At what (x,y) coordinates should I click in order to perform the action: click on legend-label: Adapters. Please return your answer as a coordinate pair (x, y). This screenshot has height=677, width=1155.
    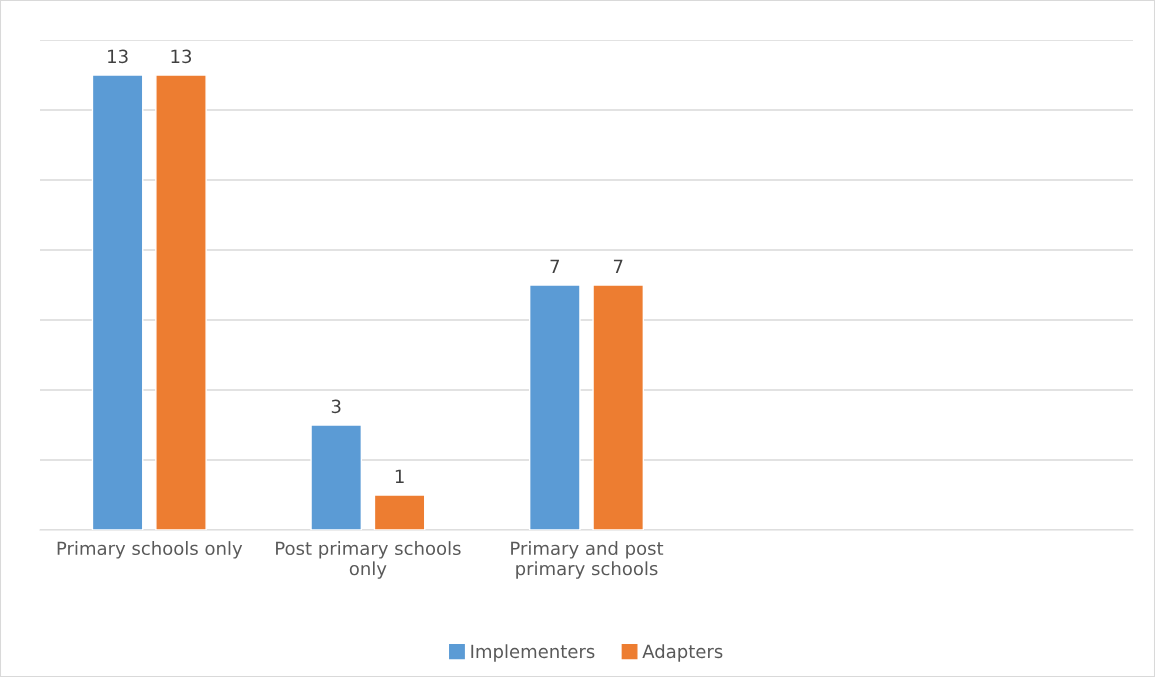
    Looking at the image, I should click on (682, 653).